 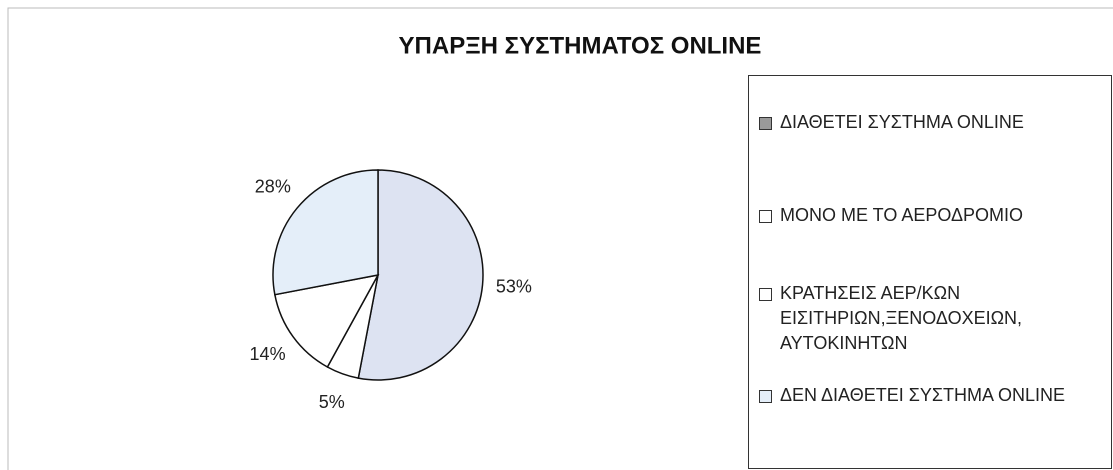 What do you see at coordinates (902, 215) in the screenshot?
I see `legend-label: ΜΟΝΟ ΜΕ ΤΟ ΑΕΡΟΔΡΟΜΙΟ` at bounding box center [902, 215].